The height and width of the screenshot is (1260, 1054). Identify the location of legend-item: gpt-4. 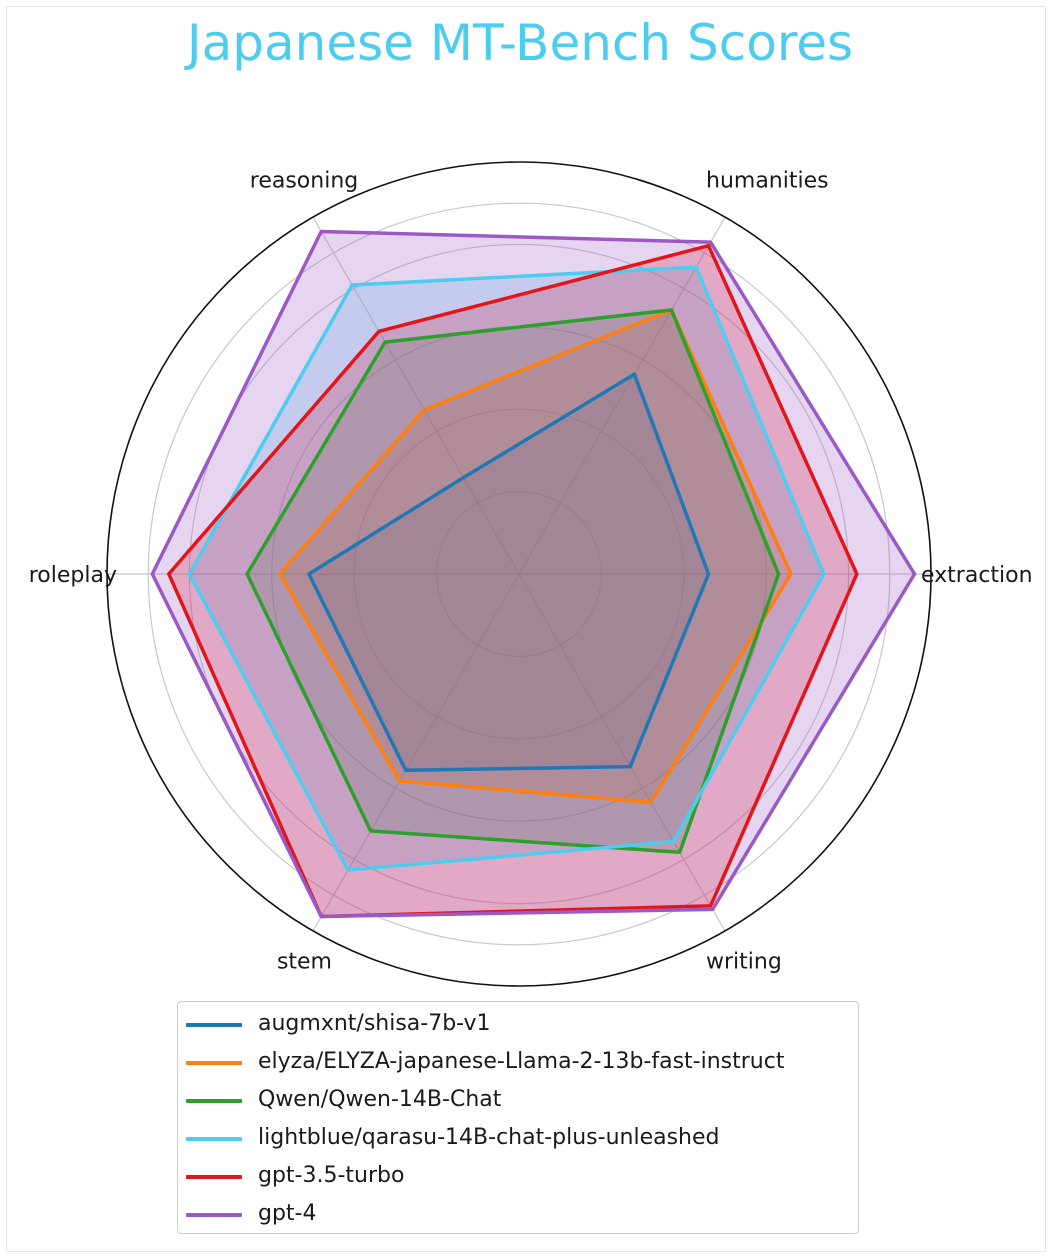
(518, 1215).